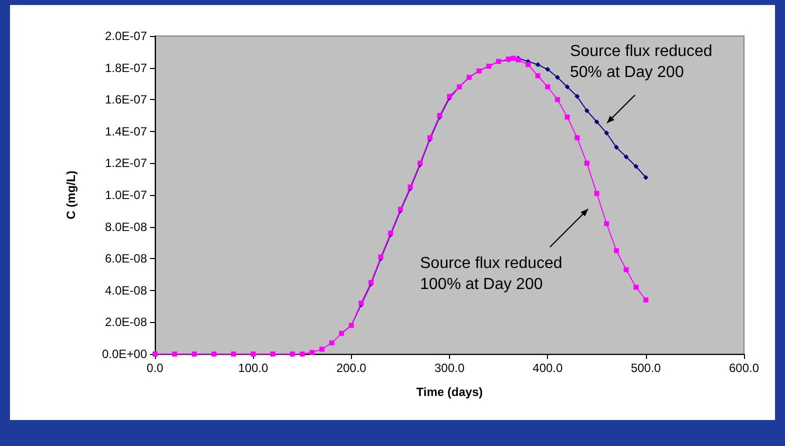 This screenshot has width=785, height=446. Describe the element at coordinates (126, 67) in the screenshot. I see `y-tick-label: 1.8E-07` at that location.